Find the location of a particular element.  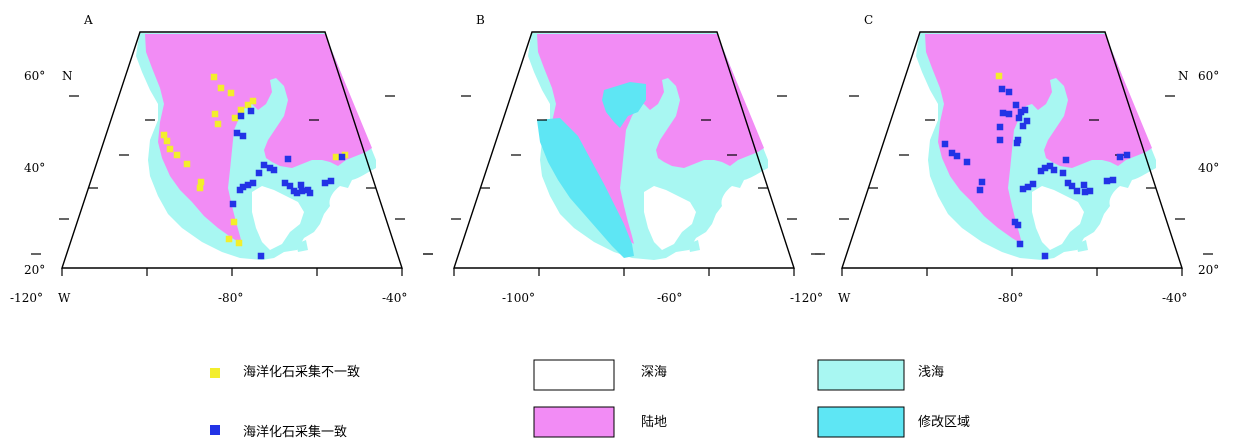

legend-swatch-land is located at coordinates (574, 422).